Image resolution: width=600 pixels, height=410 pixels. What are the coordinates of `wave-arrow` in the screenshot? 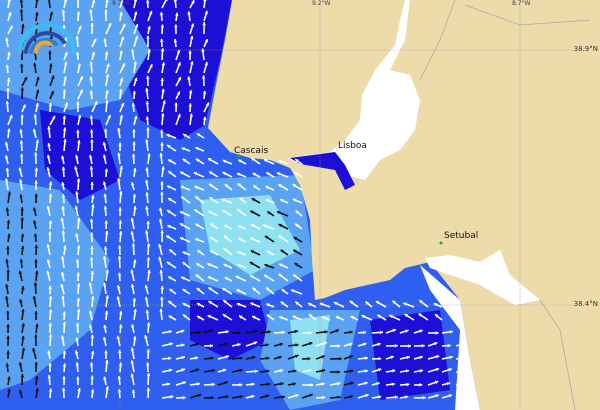 It's located at (175, 4).